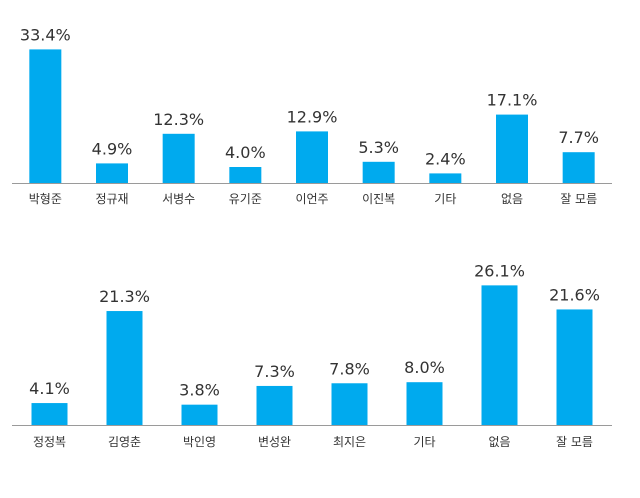 The height and width of the screenshot is (498, 640). What do you see at coordinates (199, 442) in the screenshot?
I see `category-label: 박인영` at bounding box center [199, 442].